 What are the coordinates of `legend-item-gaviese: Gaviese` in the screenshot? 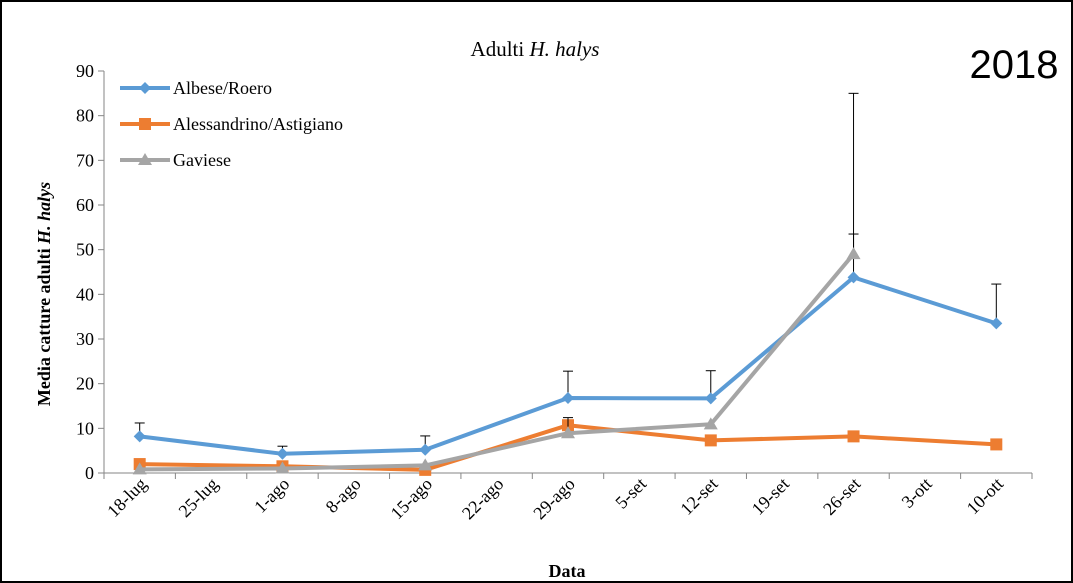 It's located at (175, 160).